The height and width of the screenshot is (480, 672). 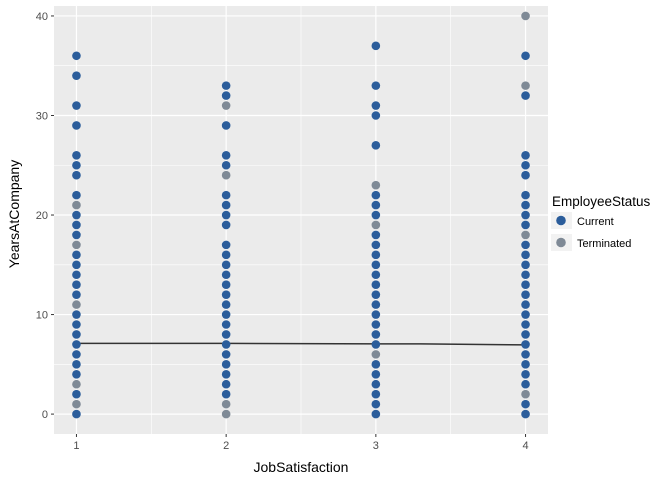 I want to click on y-tick-label: 10, so click(x=42, y=316).